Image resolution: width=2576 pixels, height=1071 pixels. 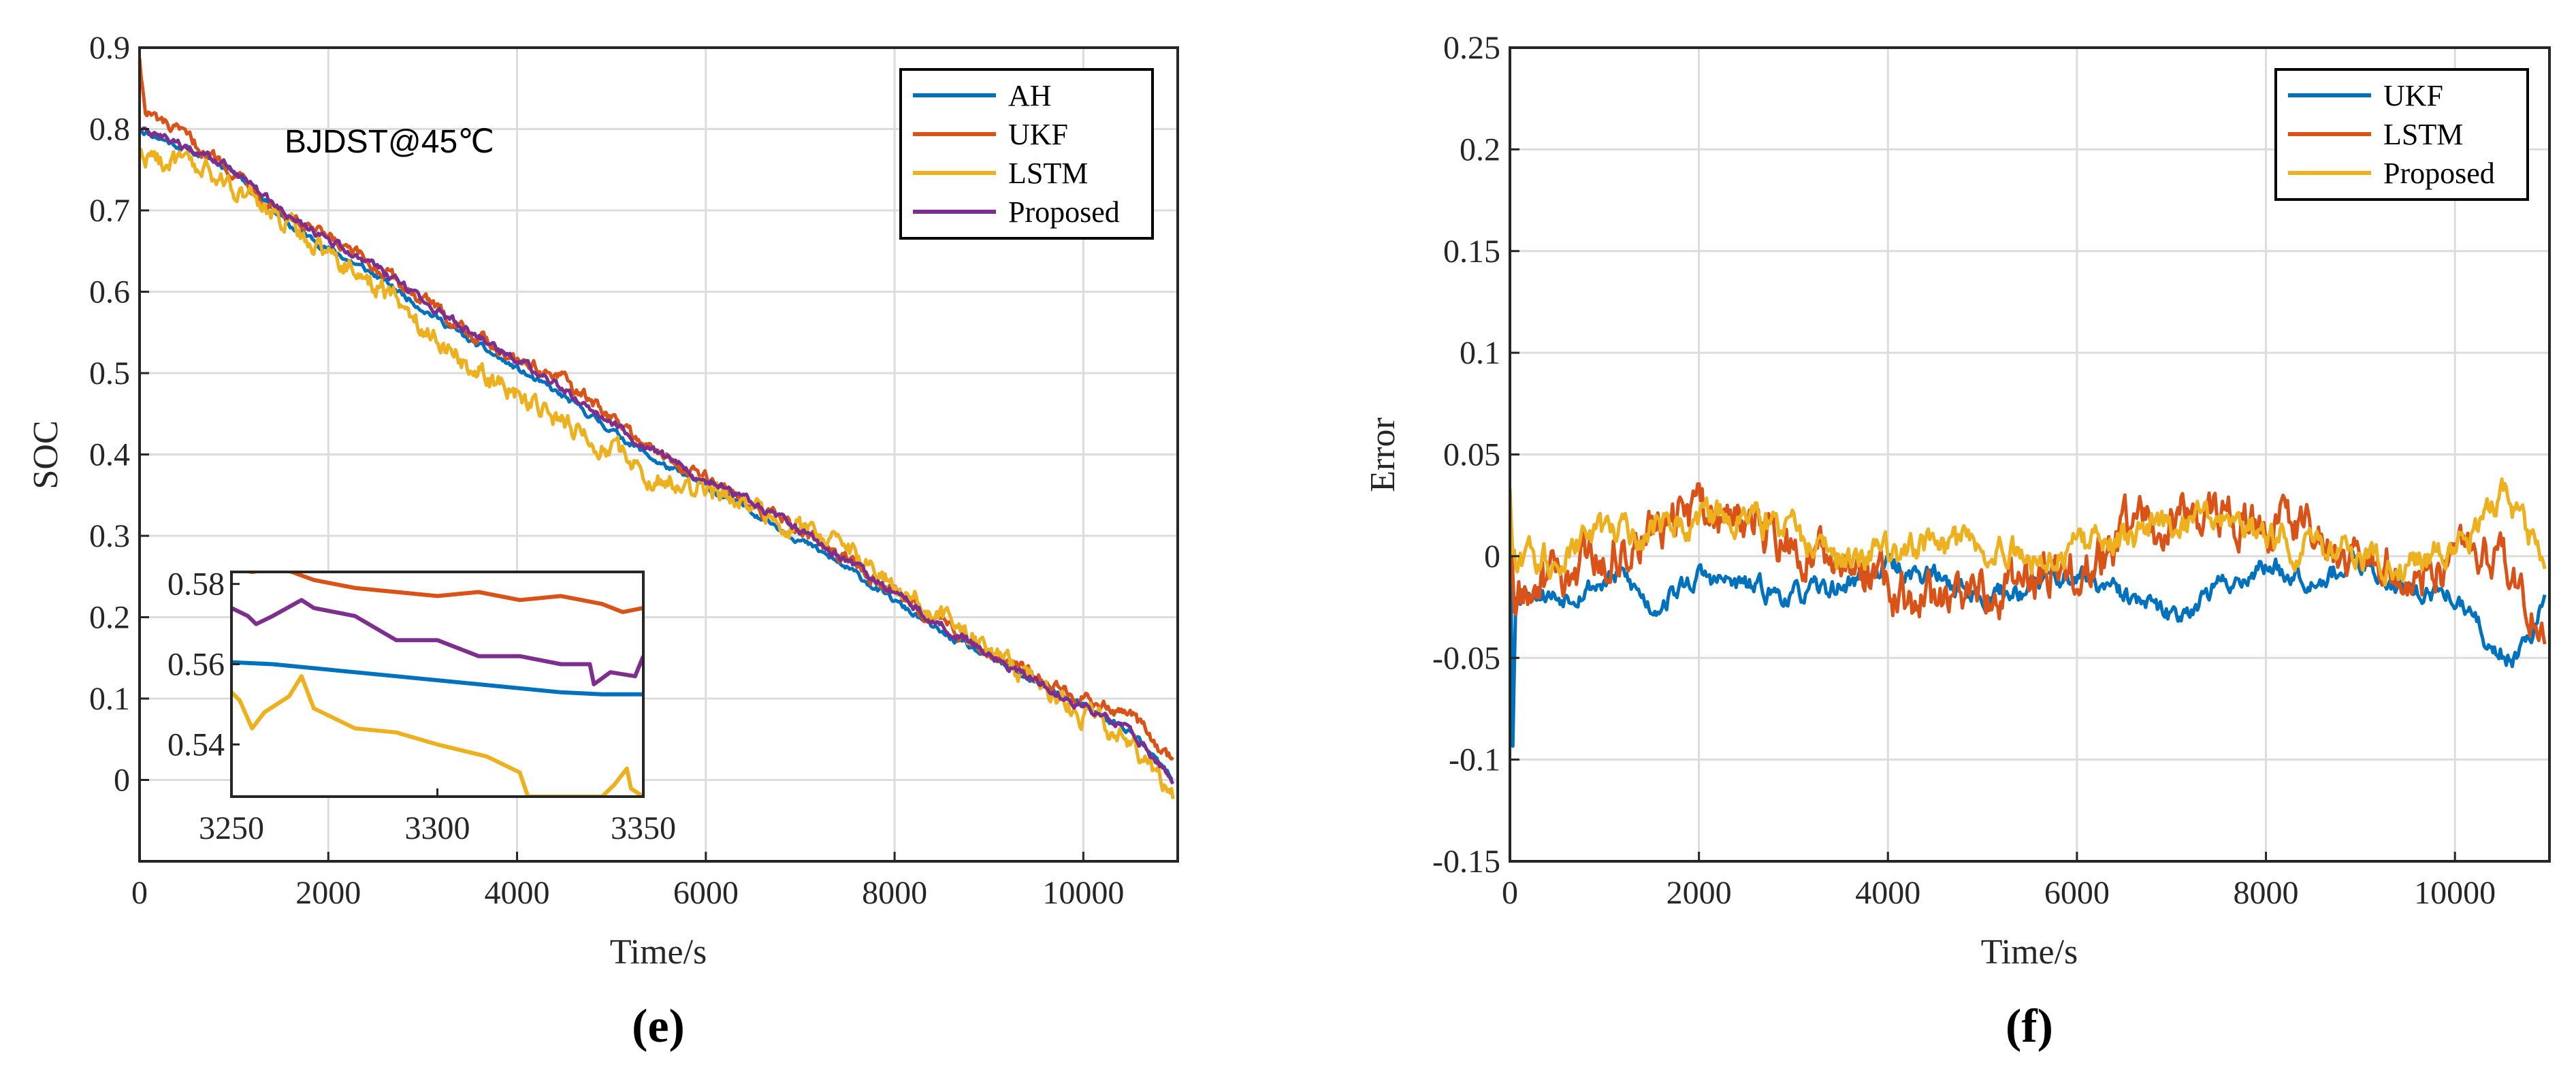 I want to click on series-group, so click(x=2029, y=612).